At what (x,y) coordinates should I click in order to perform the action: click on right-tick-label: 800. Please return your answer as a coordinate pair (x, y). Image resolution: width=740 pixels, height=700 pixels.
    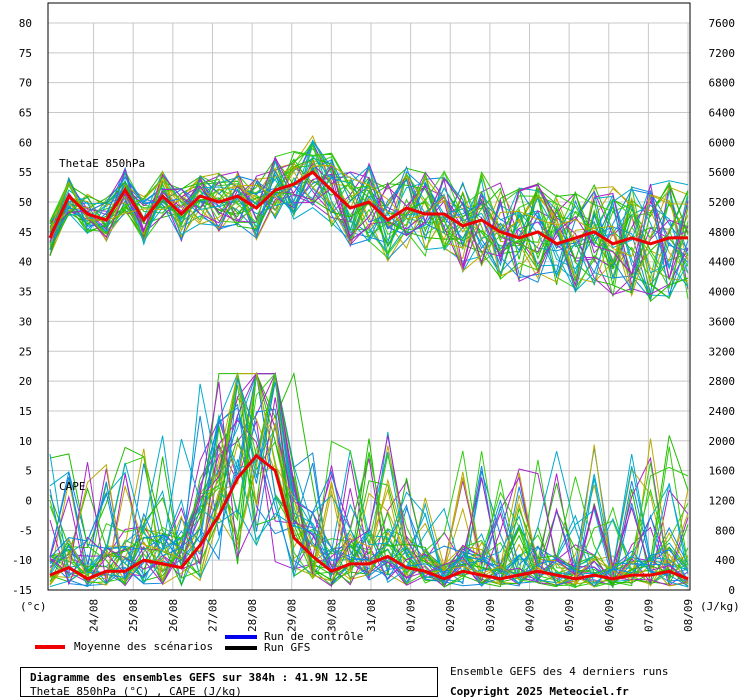
    Looking at the image, I should click on (725, 530).